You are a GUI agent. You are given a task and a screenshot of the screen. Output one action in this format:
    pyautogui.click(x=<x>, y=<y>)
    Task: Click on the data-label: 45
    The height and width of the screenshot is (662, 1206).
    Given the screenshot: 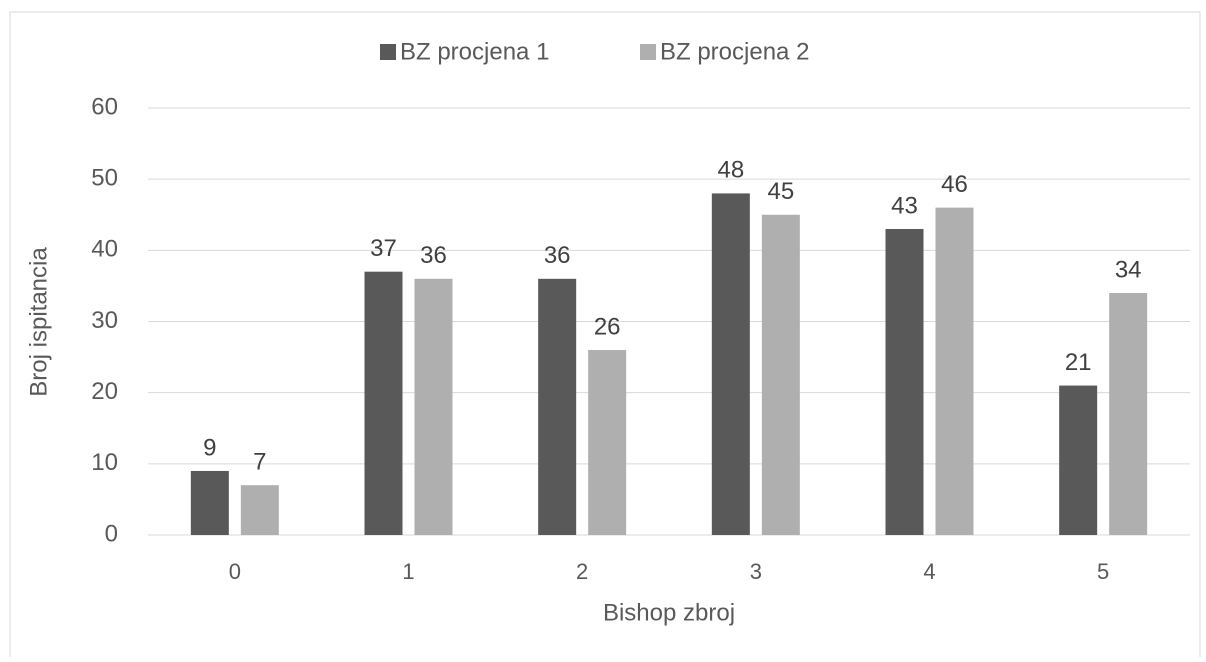 What is the action you would take?
    pyautogui.click(x=780, y=191)
    